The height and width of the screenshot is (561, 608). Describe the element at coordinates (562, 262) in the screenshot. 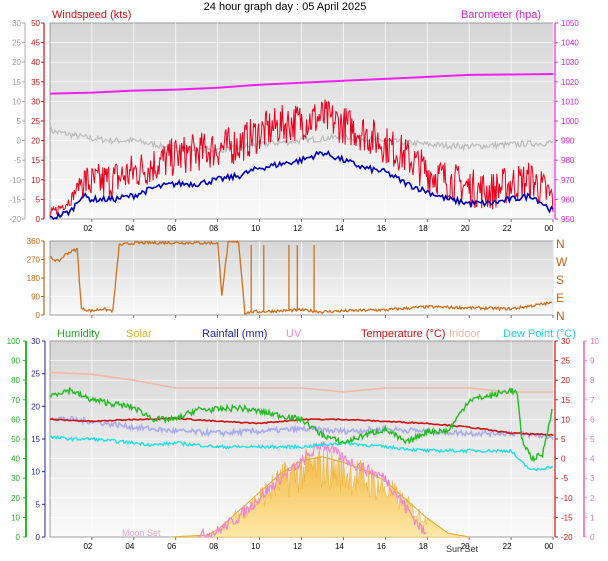

I see `compass-label-west: W` at that location.